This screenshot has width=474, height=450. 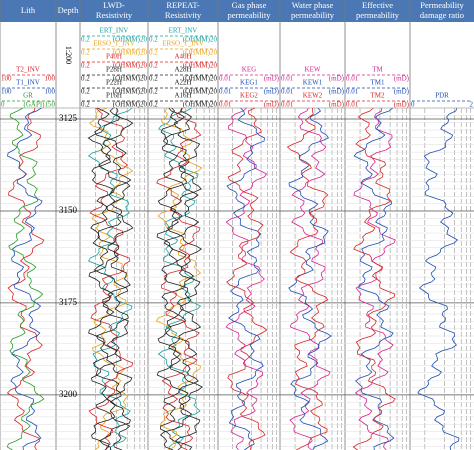 I want to click on curve-name: P40H, so click(x=114, y=57).